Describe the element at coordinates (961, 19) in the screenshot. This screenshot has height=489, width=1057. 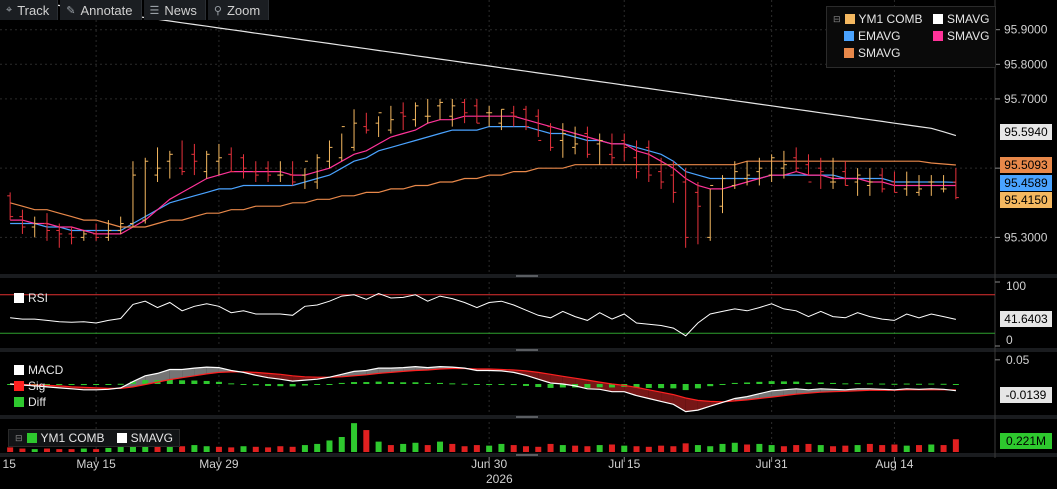
I see `legend-item-smavg-slow: SMAVG` at that location.